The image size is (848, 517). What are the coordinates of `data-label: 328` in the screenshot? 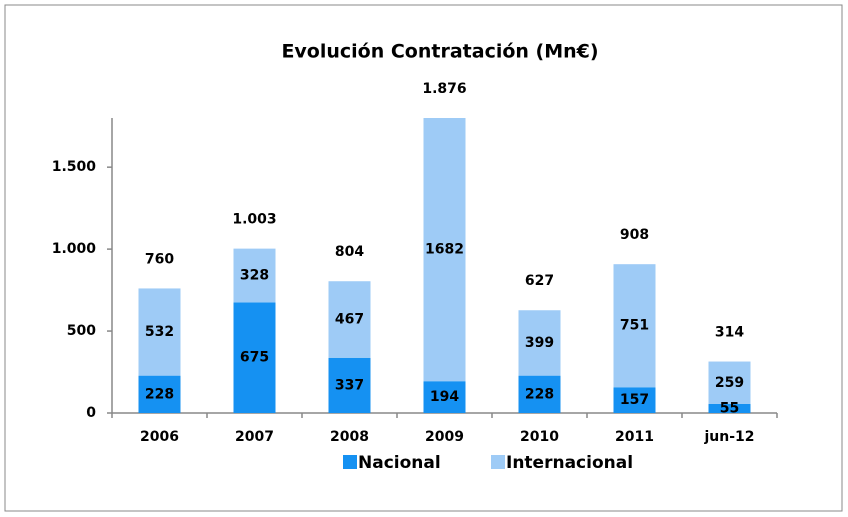 It's located at (254, 275).